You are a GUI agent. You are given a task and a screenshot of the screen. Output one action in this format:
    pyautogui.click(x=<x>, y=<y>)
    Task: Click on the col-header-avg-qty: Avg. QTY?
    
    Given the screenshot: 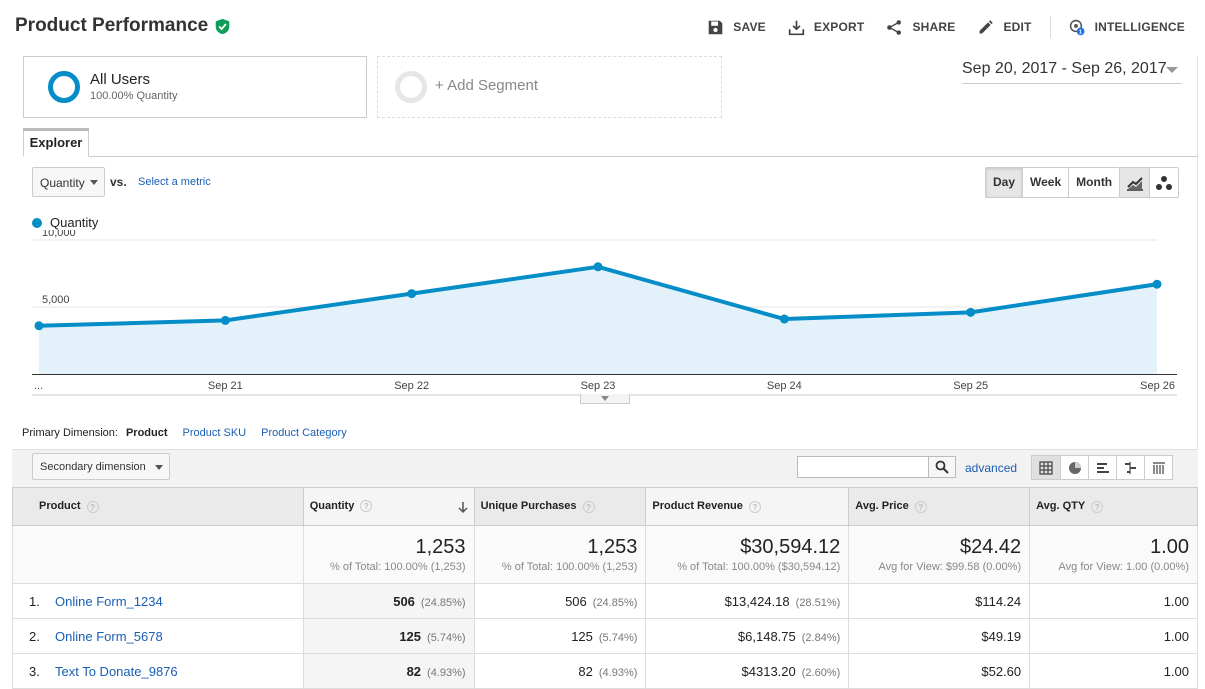 What is the action you would take?
    pyautogui.click(x=1113, y=506)
    